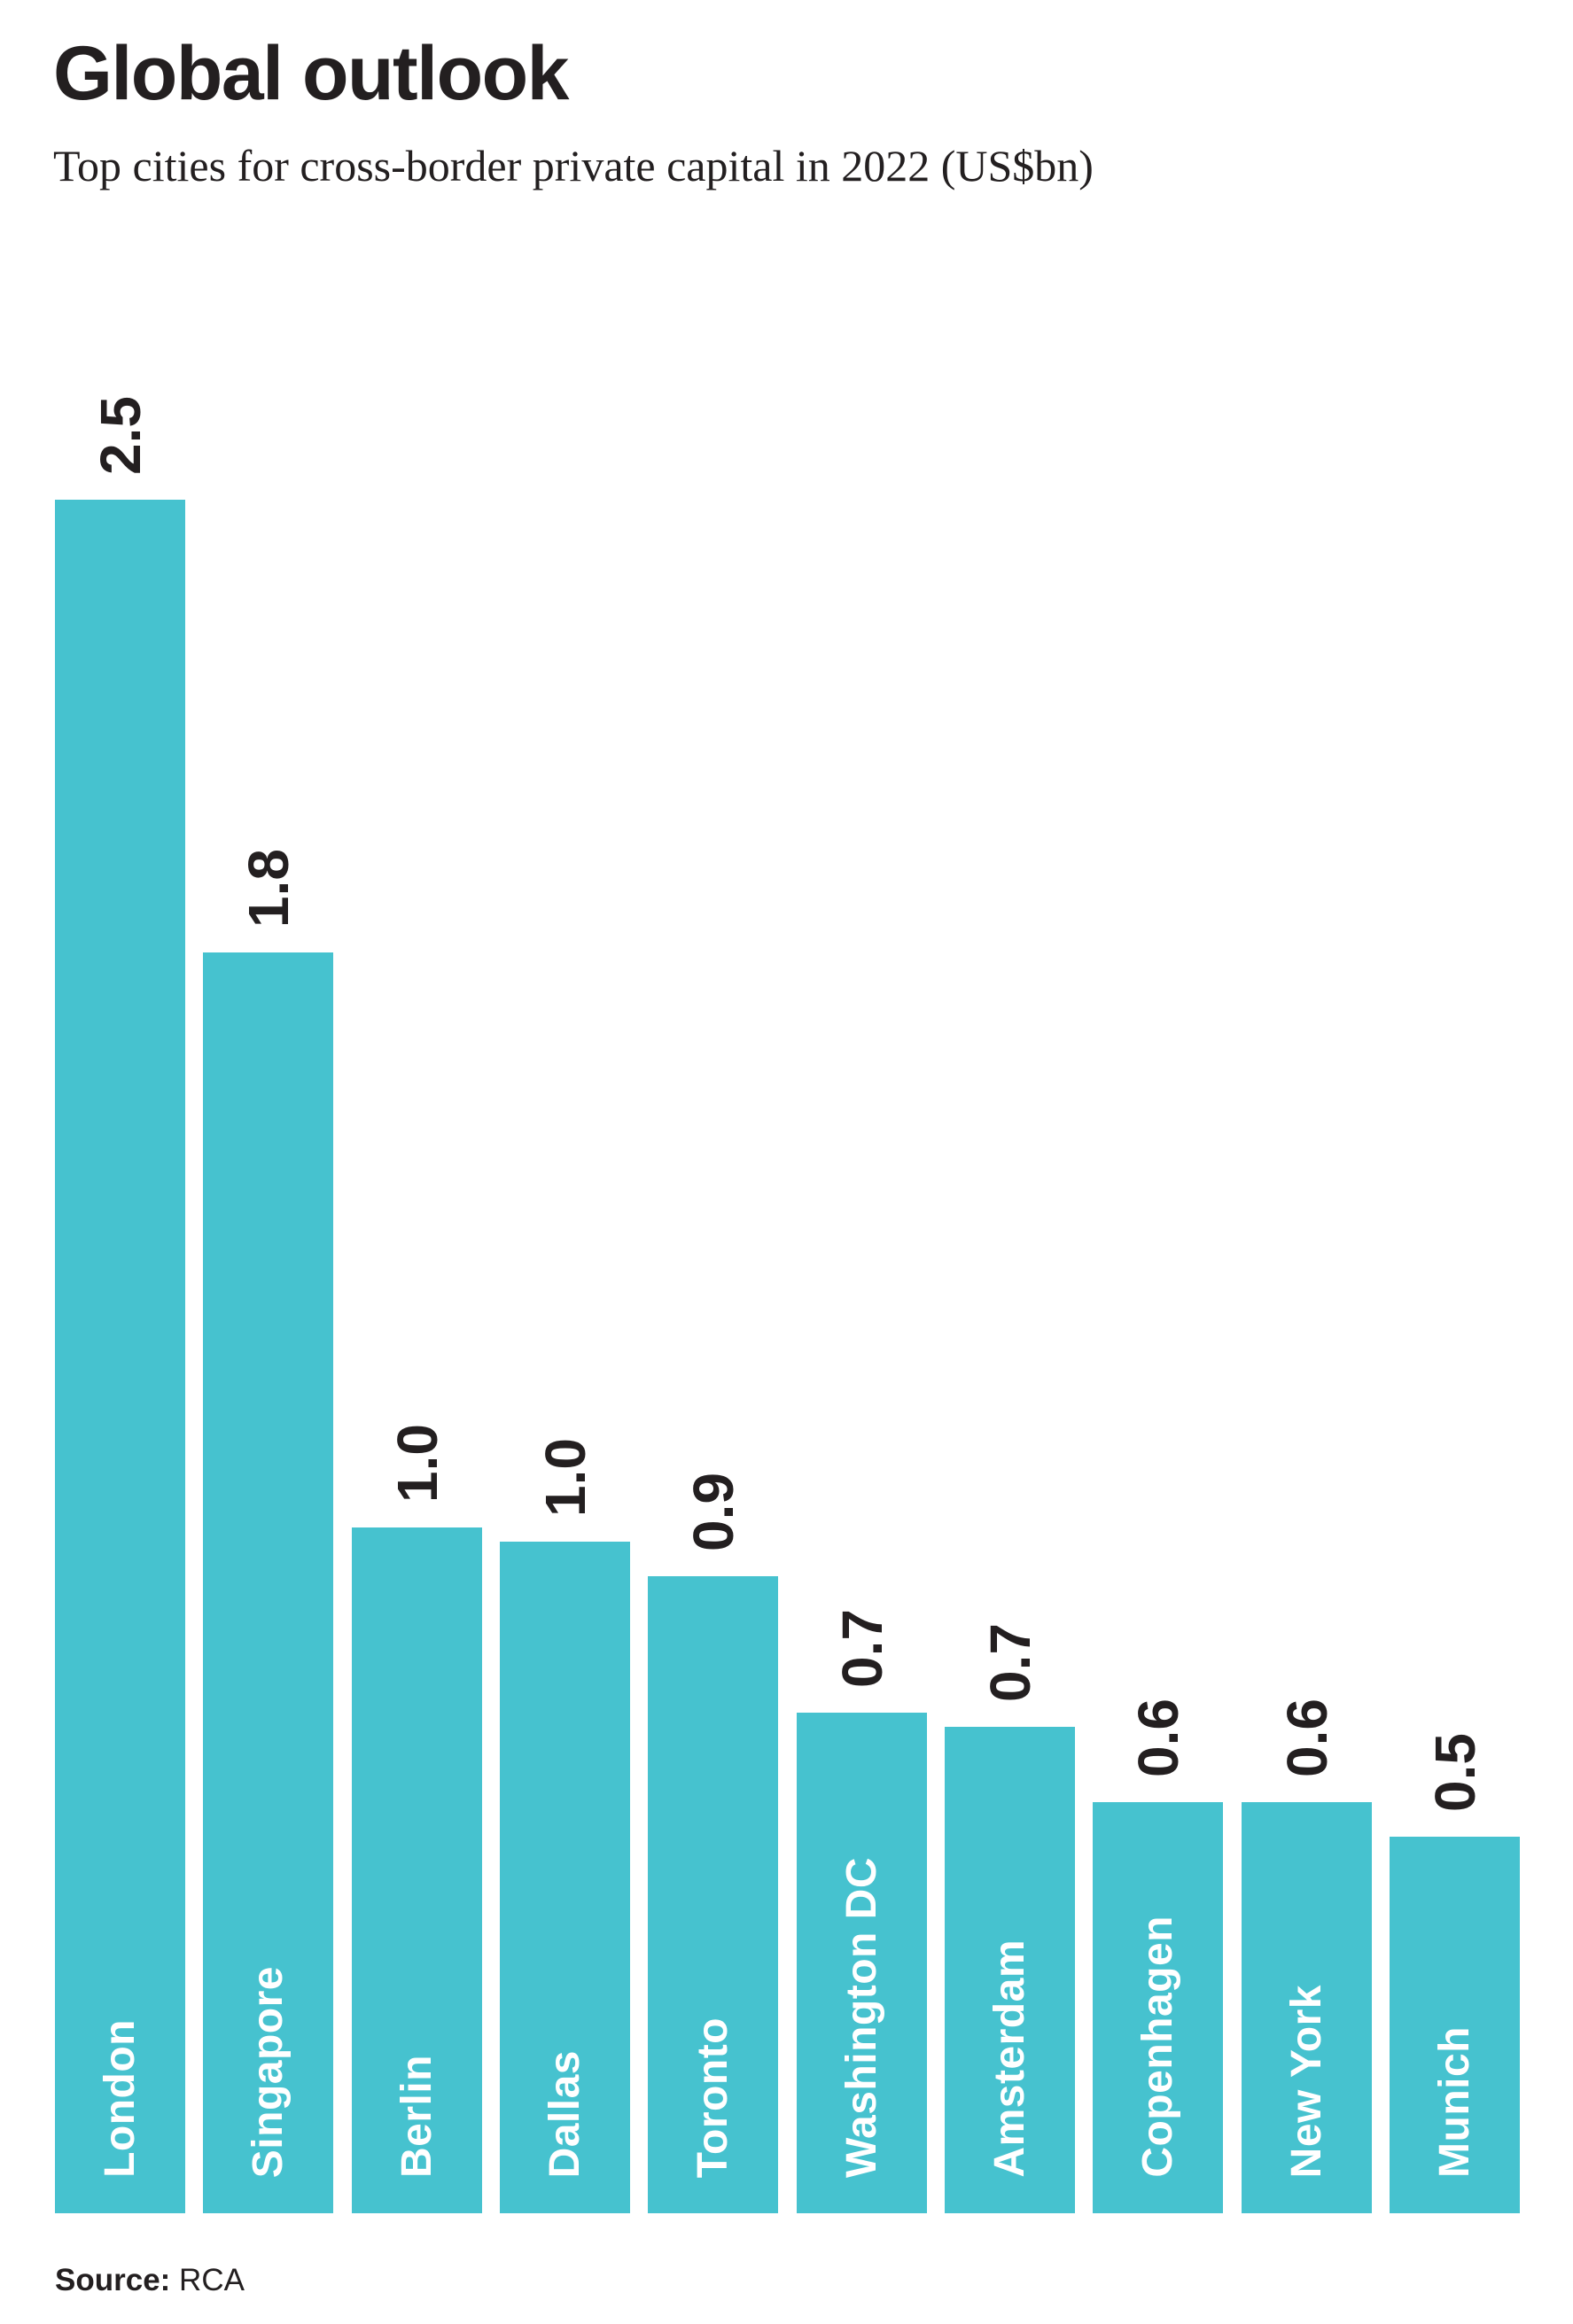  I want to click on bar-berlin: Berlin, so click(417, 1870).